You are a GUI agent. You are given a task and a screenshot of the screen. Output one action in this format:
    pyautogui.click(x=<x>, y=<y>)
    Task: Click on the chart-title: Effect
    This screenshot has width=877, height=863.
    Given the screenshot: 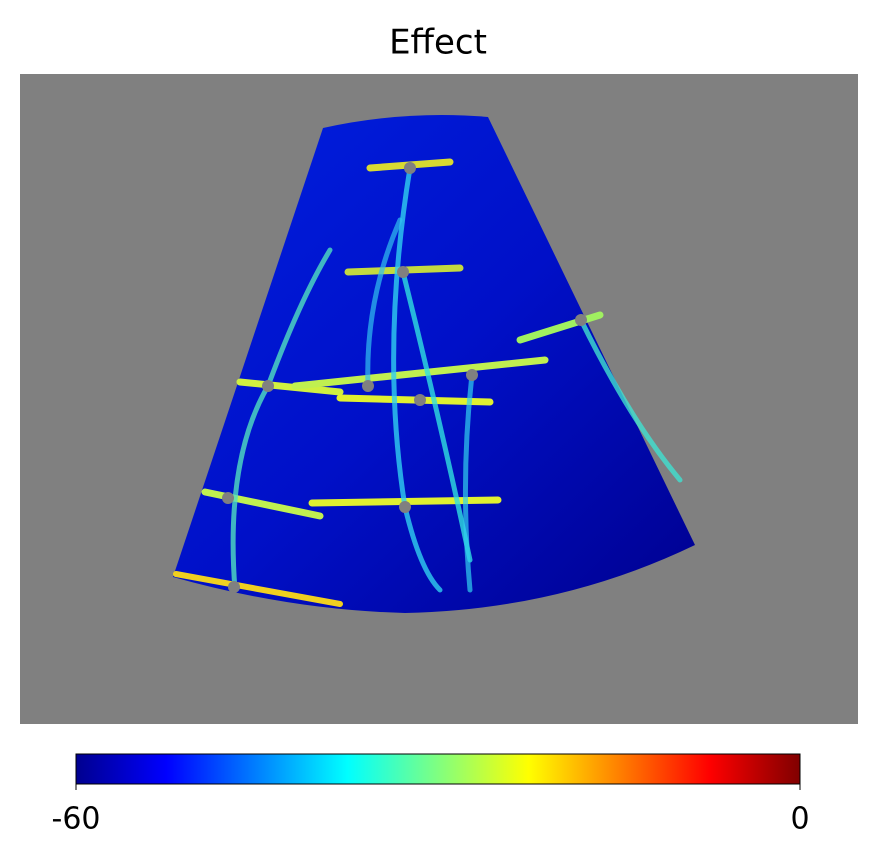 What is the action you would take?
    pyautogui.click(x=438, y=43)
    